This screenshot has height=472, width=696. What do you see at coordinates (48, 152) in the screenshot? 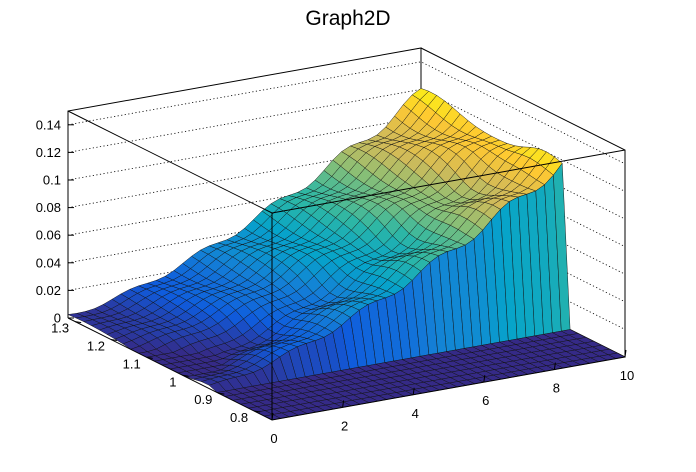
I see `z-tick-label: 0.12` at bounding box center [48, 152].